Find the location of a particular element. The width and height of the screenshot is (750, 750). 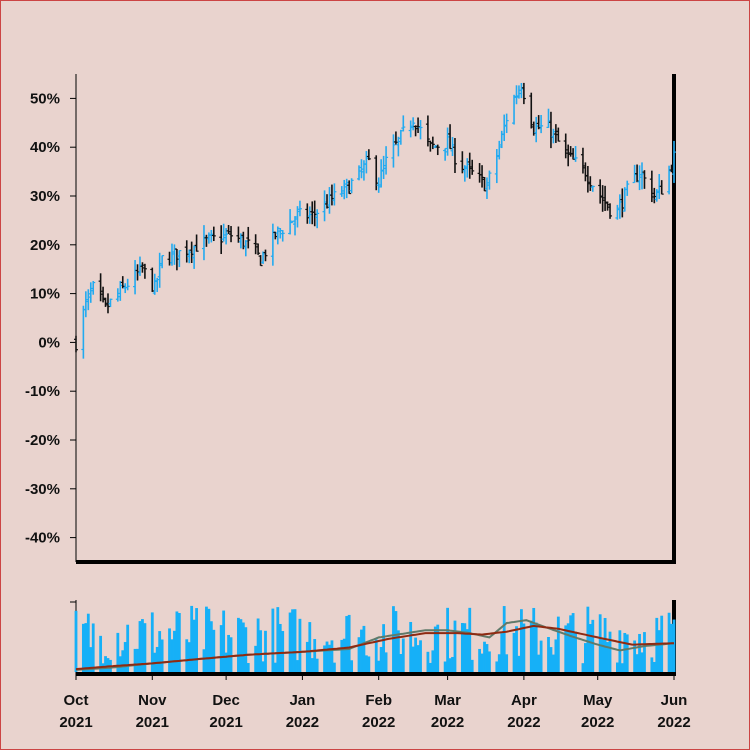

x-tick-year-label: 2022 is located at coordinates (302, 722).